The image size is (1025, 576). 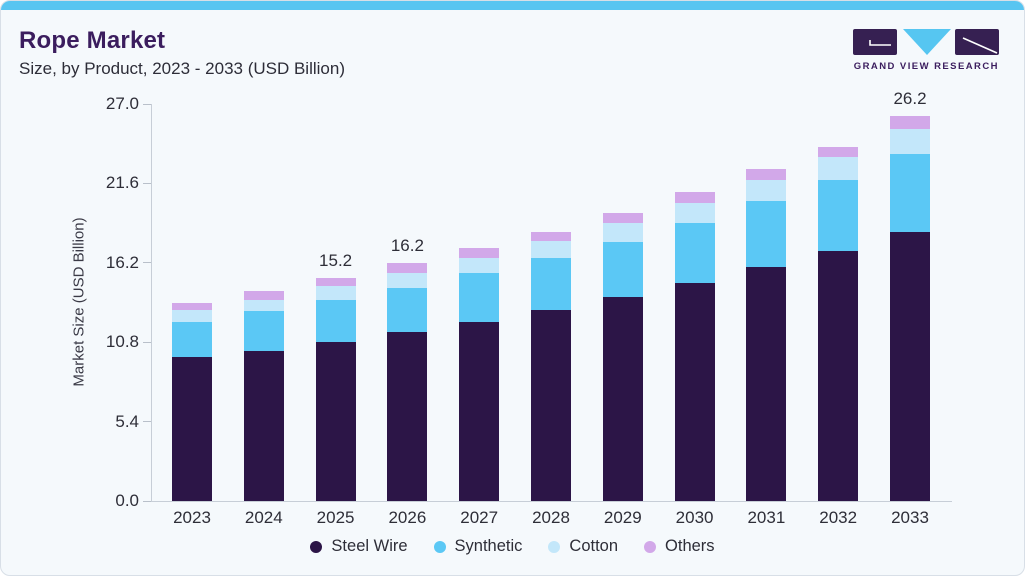 I want to click on x-tick-label: 2032, so click(x=838, y=517).